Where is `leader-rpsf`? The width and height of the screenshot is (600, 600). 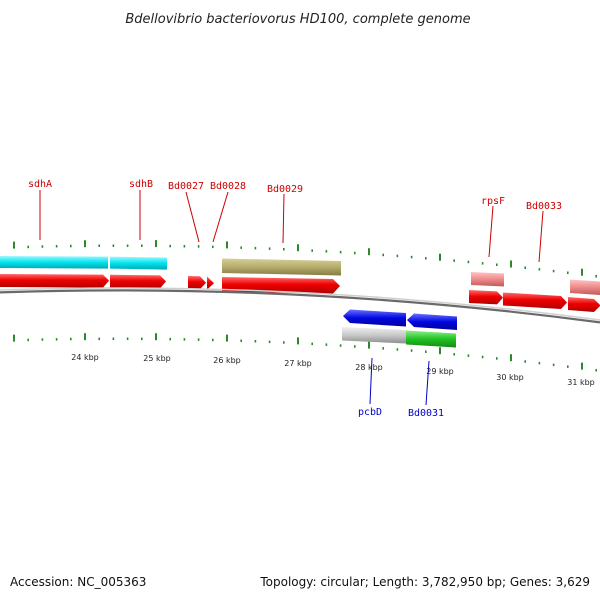 leader-rpsf is located at coordinates (491, 231).